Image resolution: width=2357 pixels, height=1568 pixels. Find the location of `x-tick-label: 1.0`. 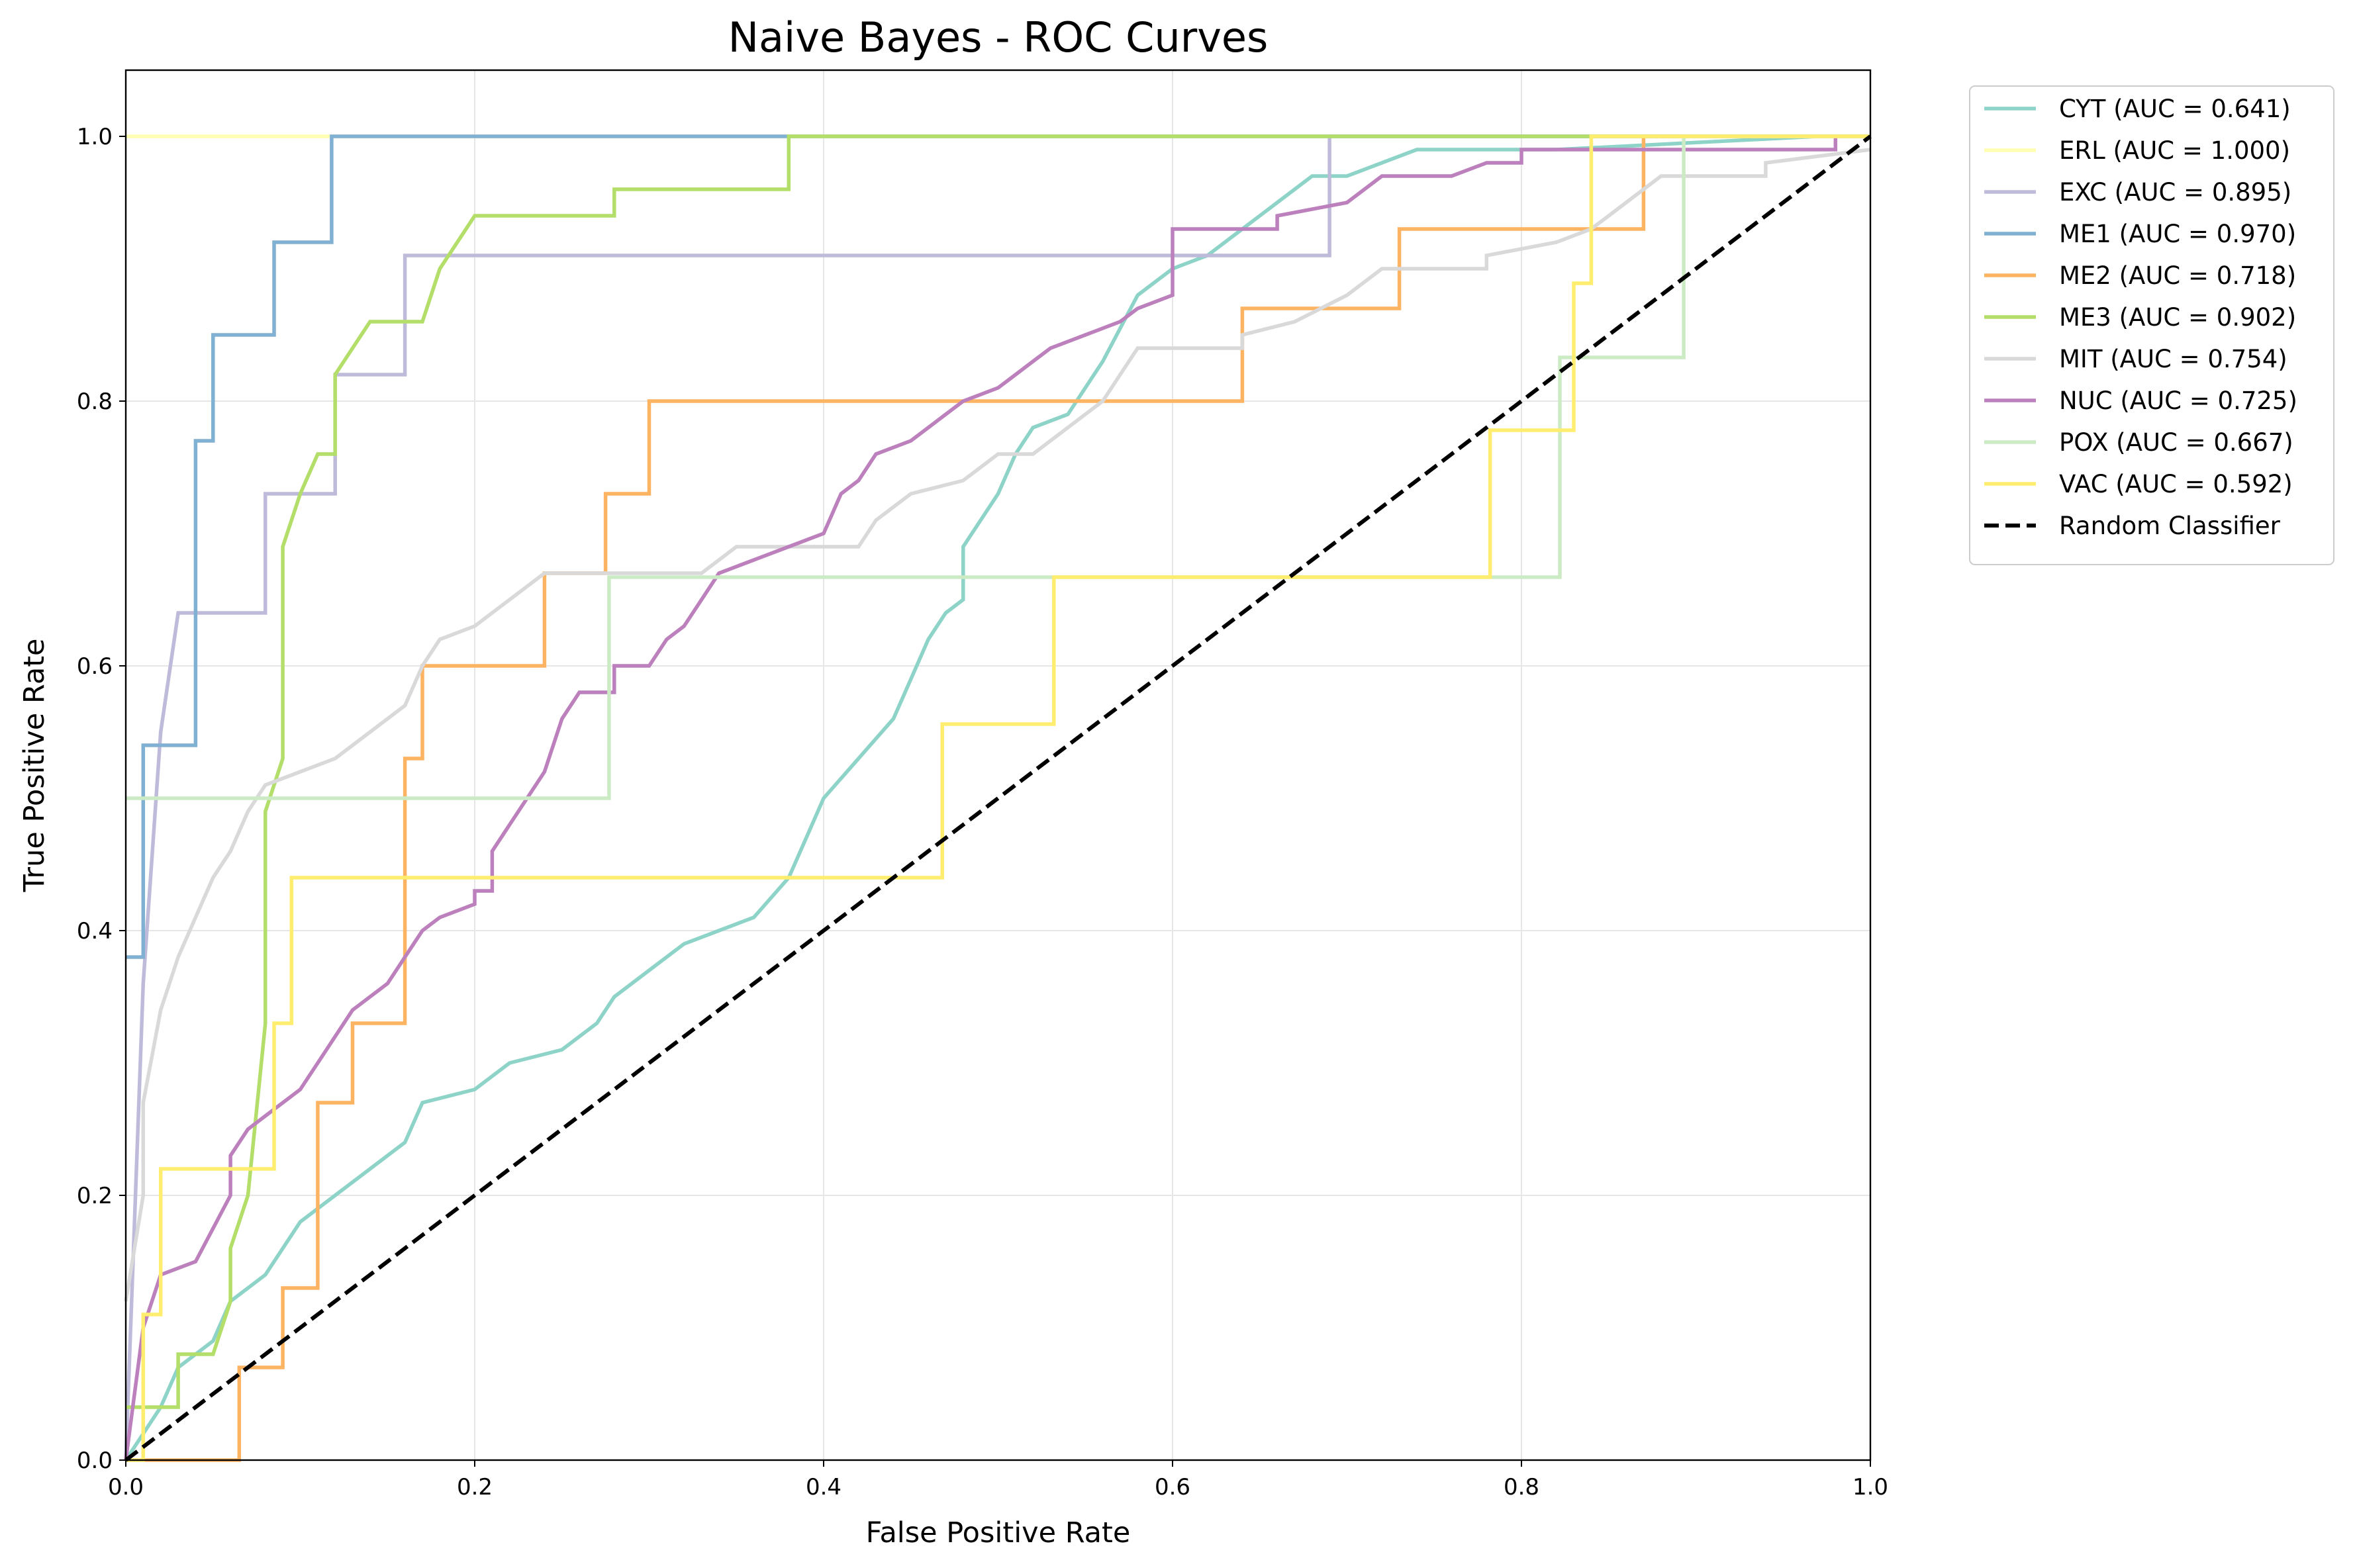

x-tick-label: 1.0 is located at coordinates (1870, 1487).